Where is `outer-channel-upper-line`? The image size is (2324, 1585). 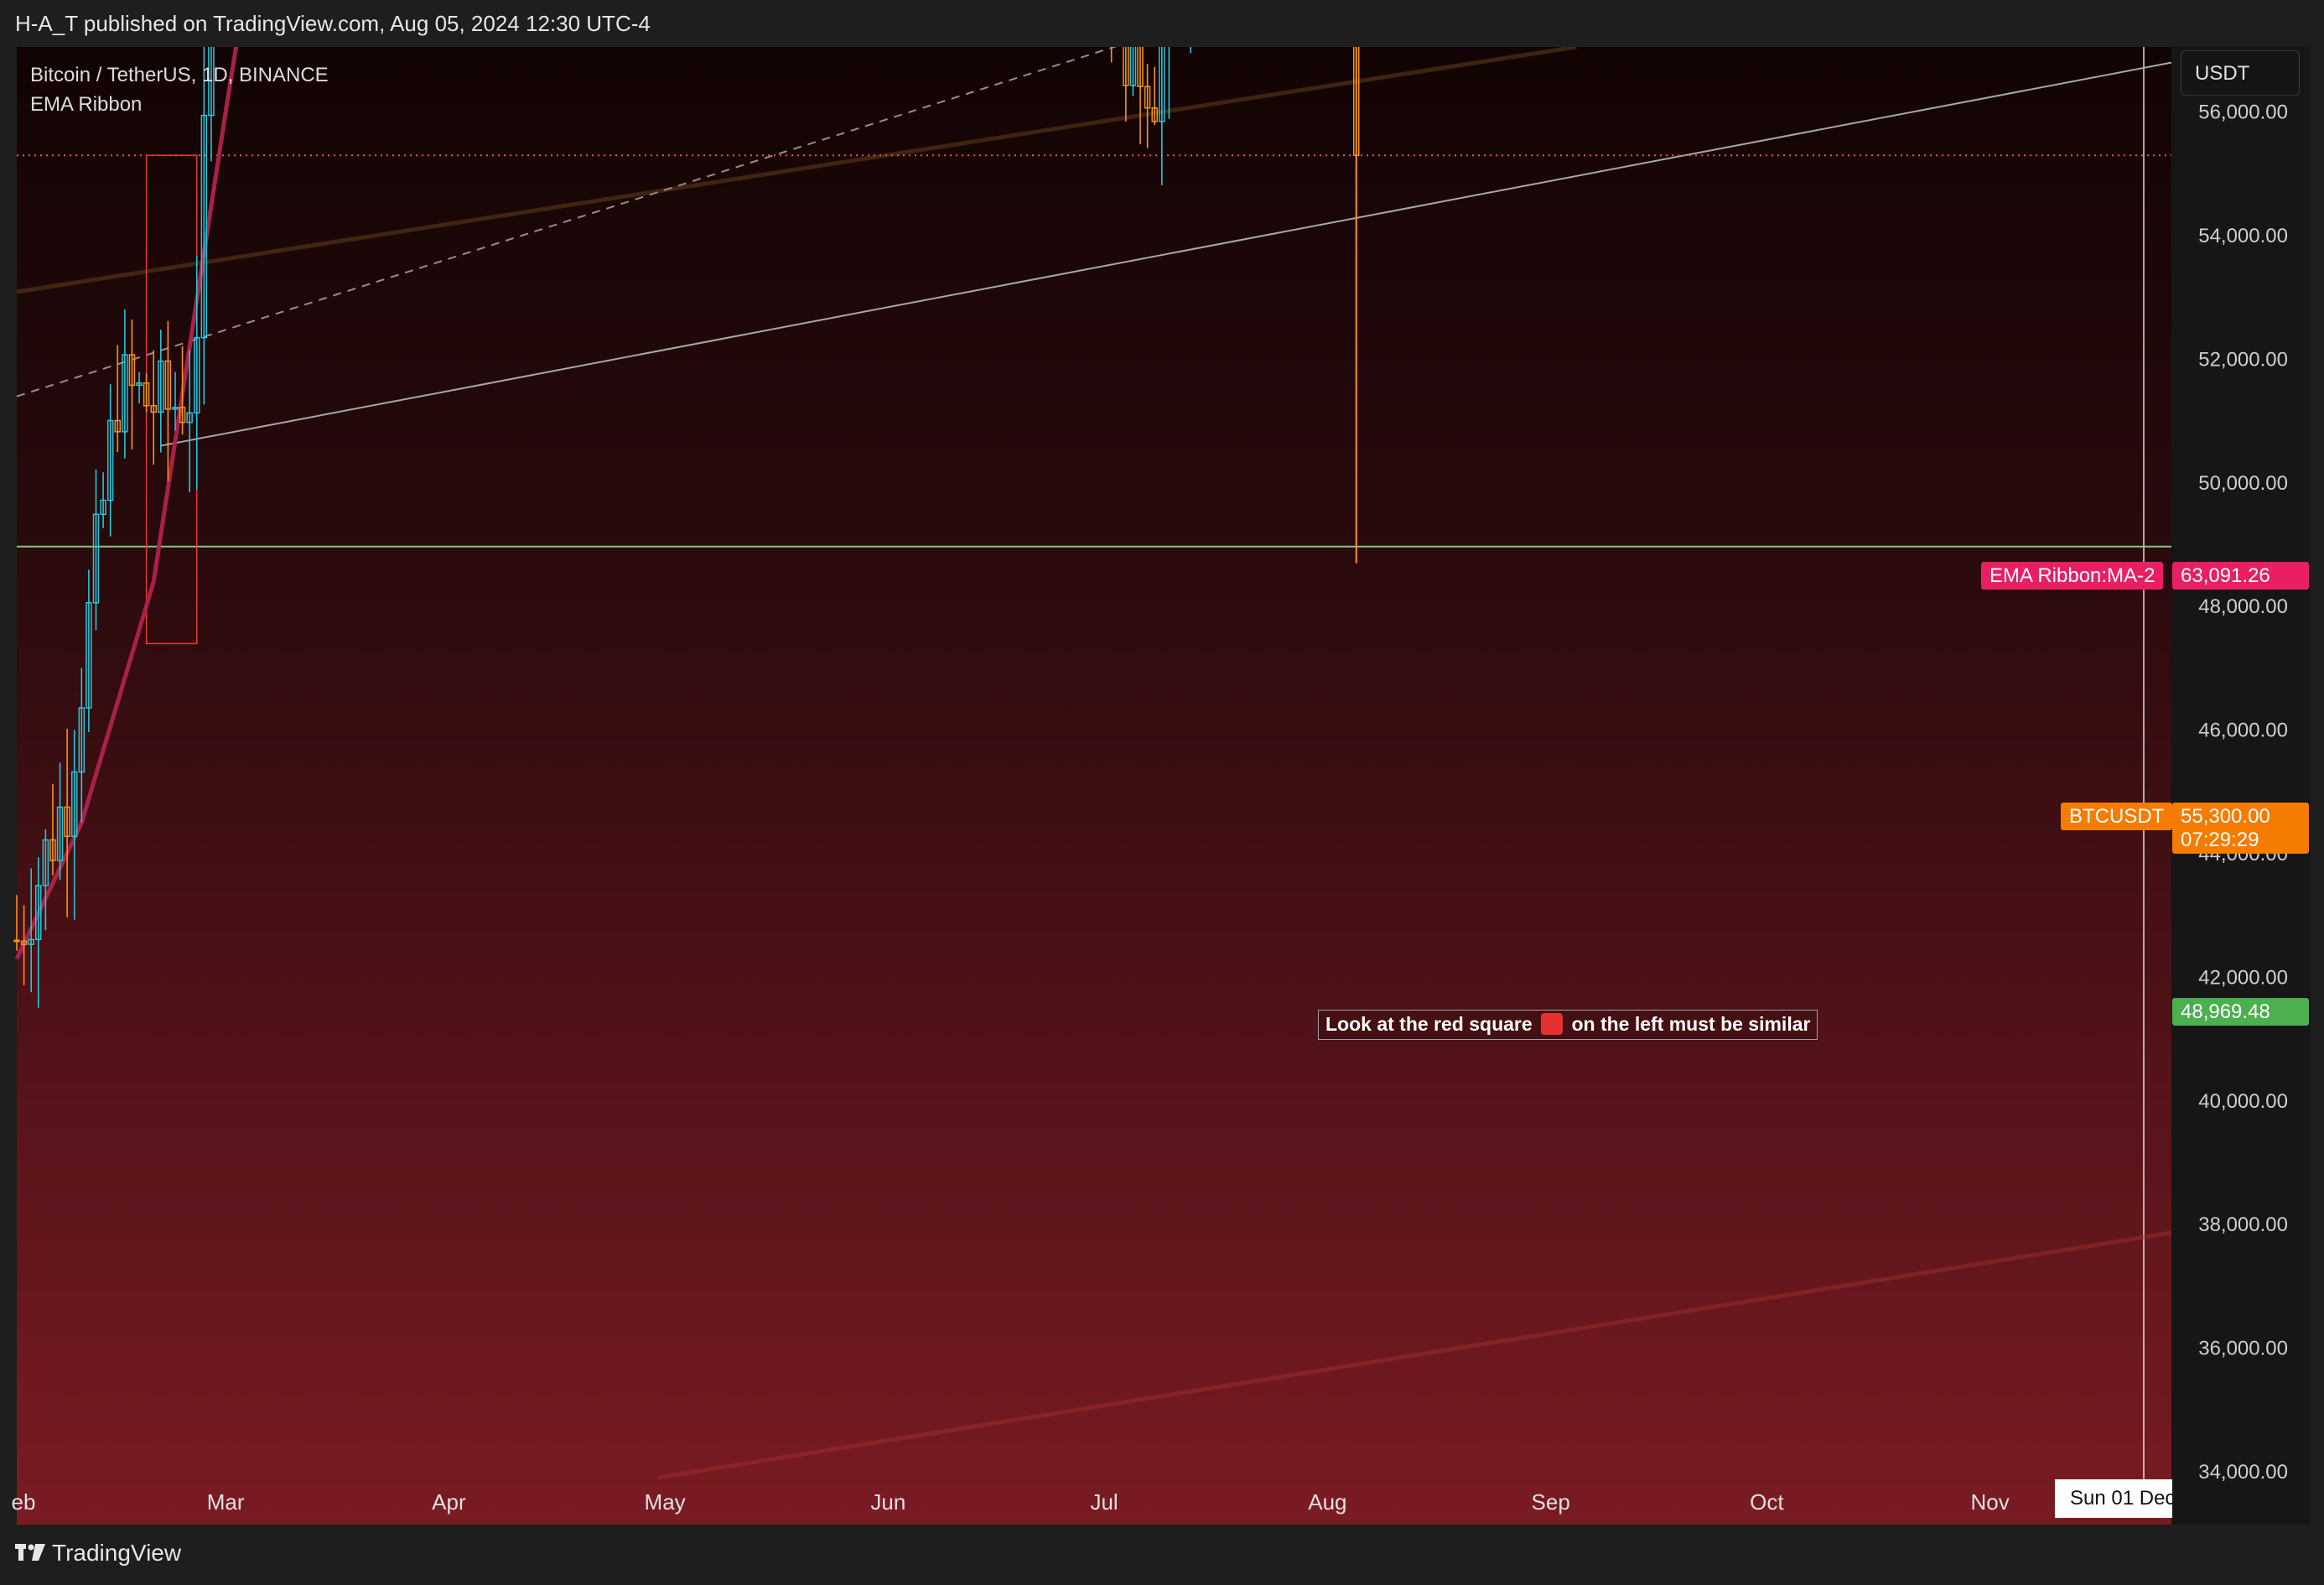 outer-channel-upper-line is located at coordinates (796, 169).